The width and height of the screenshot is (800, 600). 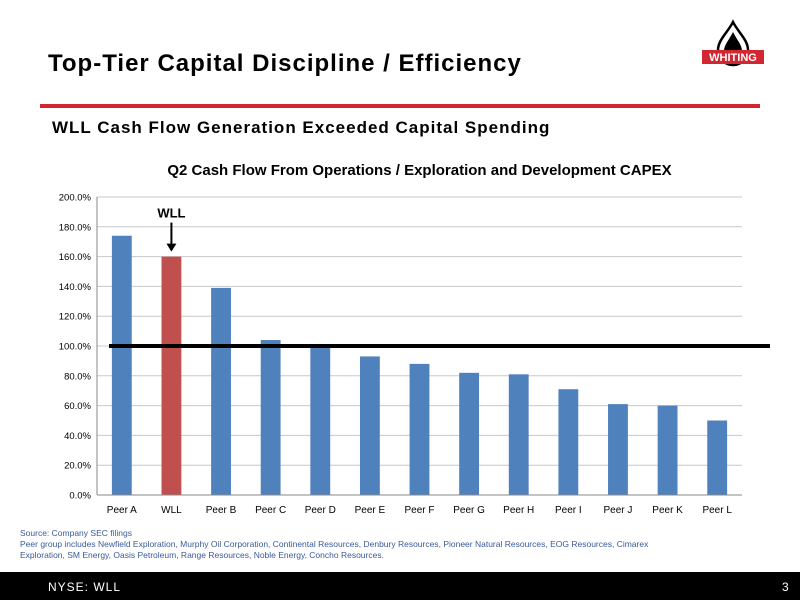 What do you see at coordinates (369, 425) in the screenshot?
I see `bar-peer-e` at bounding box center [369, 425].